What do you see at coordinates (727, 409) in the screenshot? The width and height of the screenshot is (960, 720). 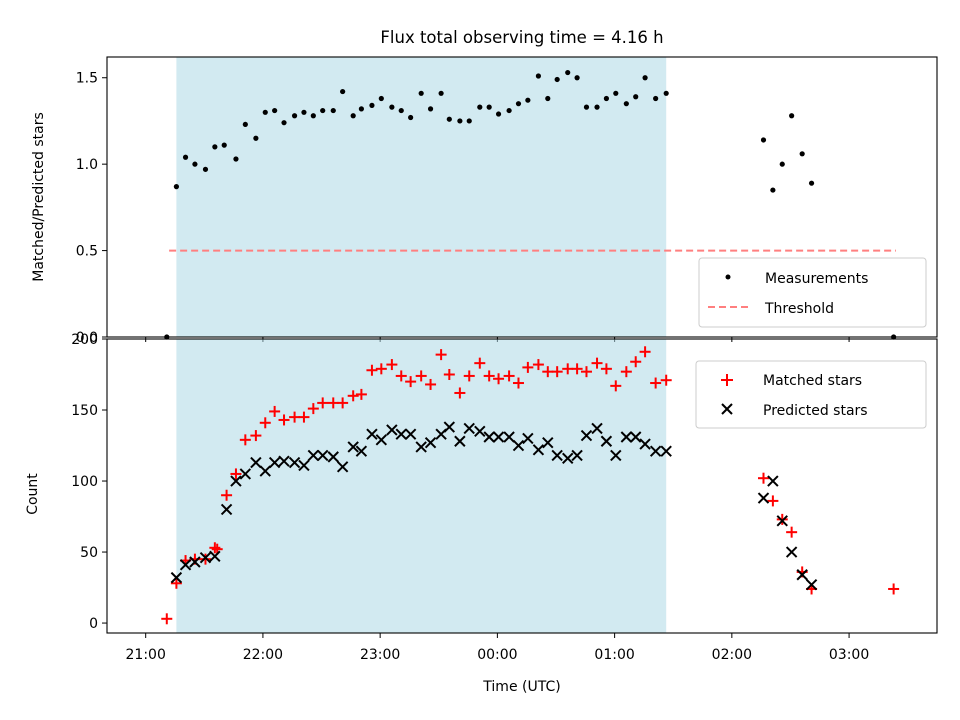 I see `legend-predicted-marker` at bounding box center [727, 409].